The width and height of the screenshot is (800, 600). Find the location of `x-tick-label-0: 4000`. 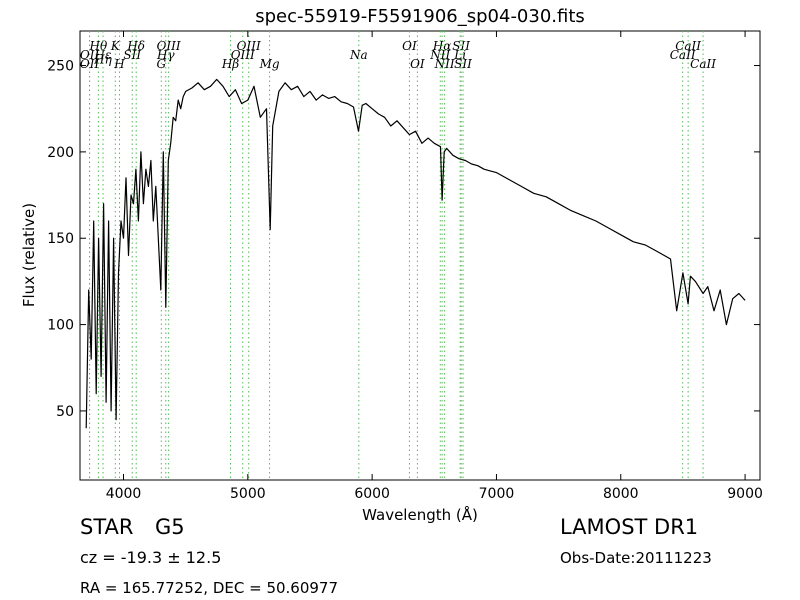

x-tick-label-0: 4000 is located at coordinates (124, 494).